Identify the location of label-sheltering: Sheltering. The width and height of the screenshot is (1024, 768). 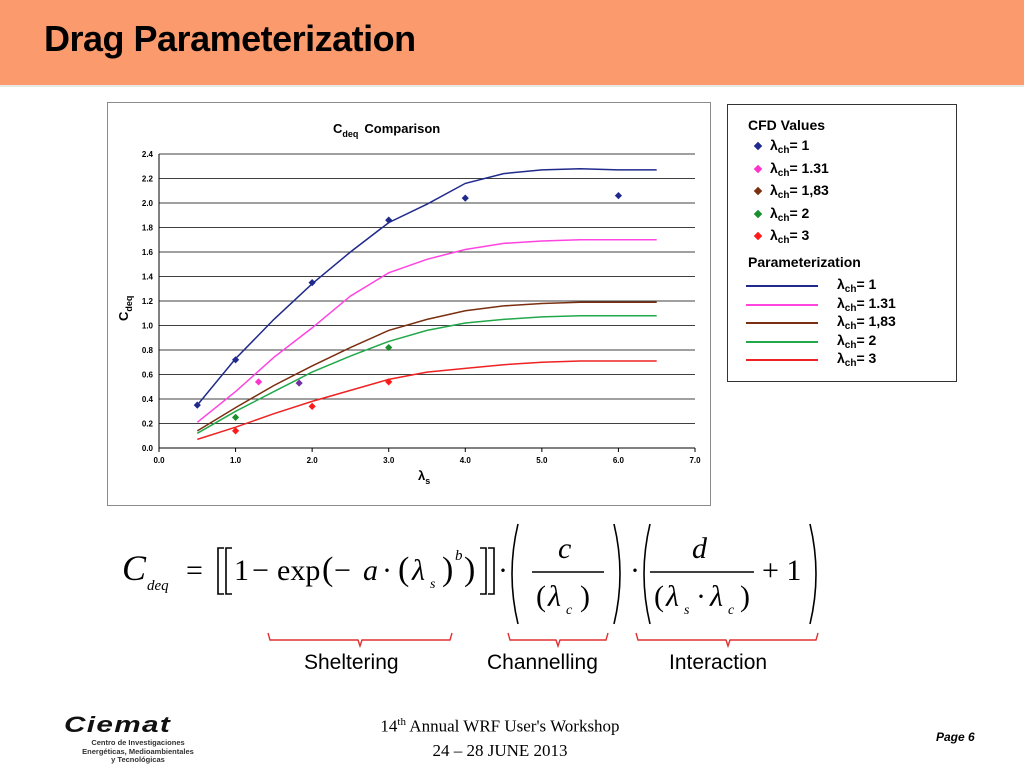
(351, 662).